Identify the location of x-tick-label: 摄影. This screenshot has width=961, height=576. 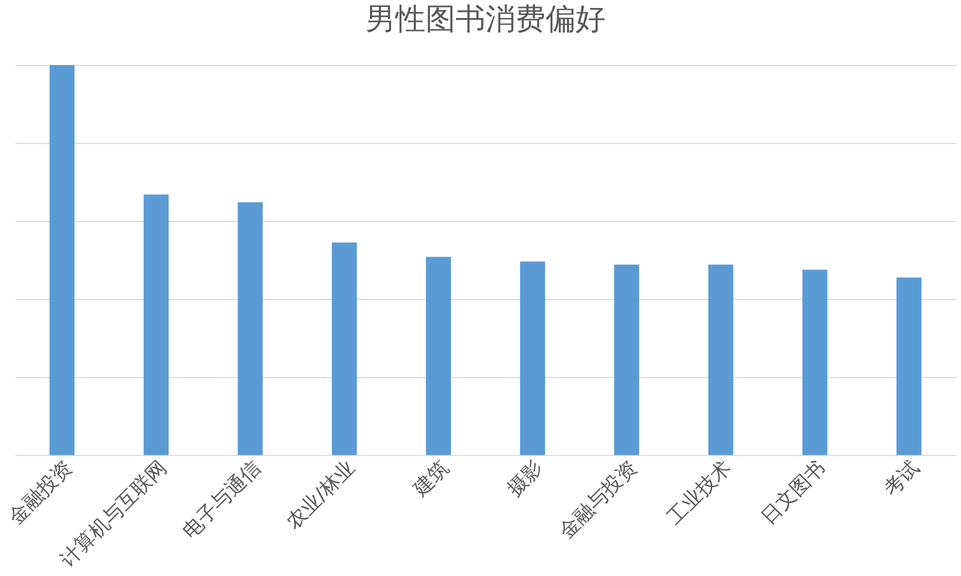
(525, 478).